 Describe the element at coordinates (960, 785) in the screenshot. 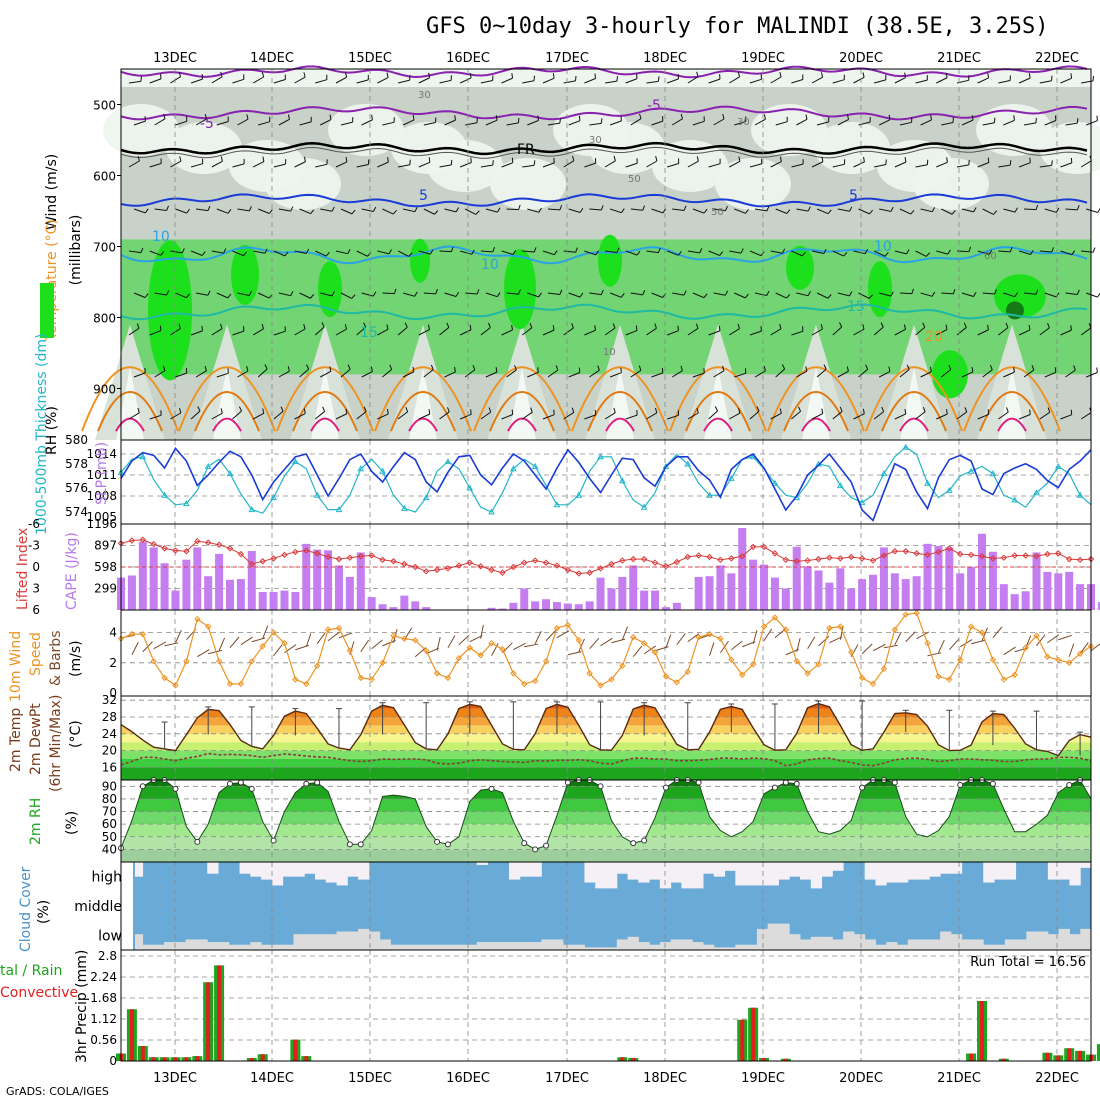

I see `rh-point` at that location.